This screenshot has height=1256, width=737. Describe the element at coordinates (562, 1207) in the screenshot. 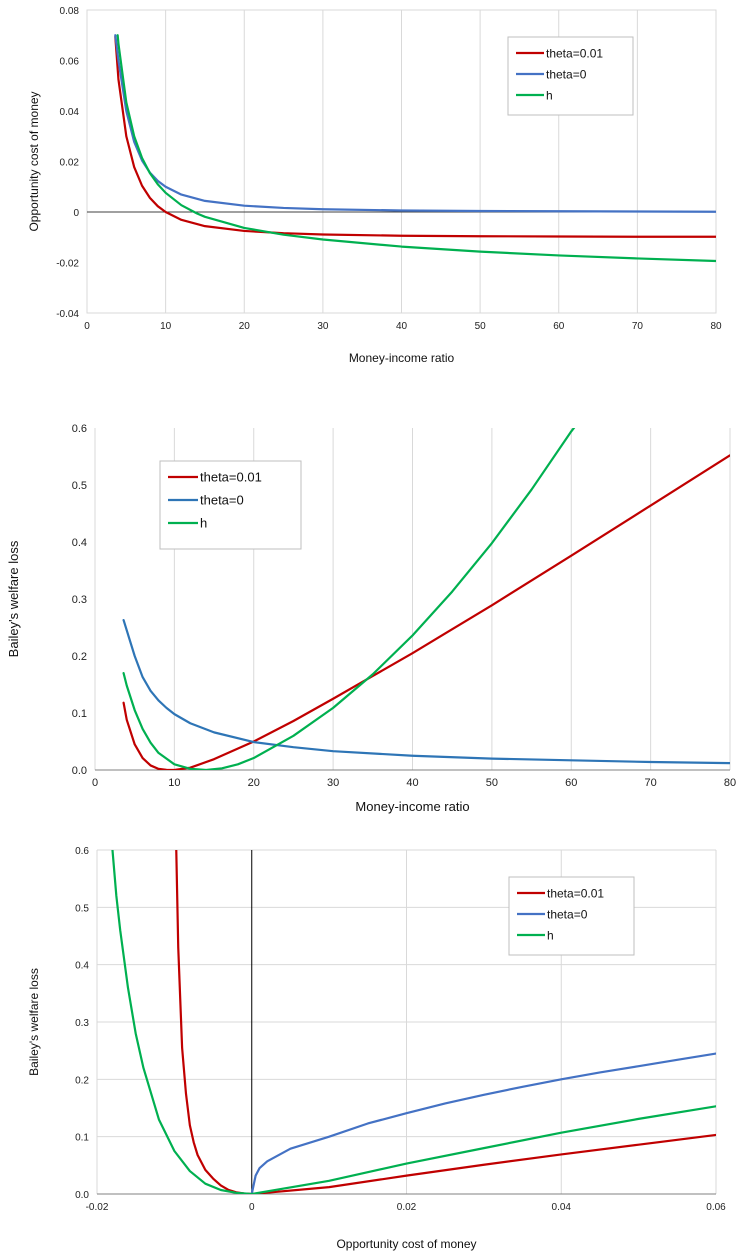

I see `x-tick-label: 0.04` at that location.